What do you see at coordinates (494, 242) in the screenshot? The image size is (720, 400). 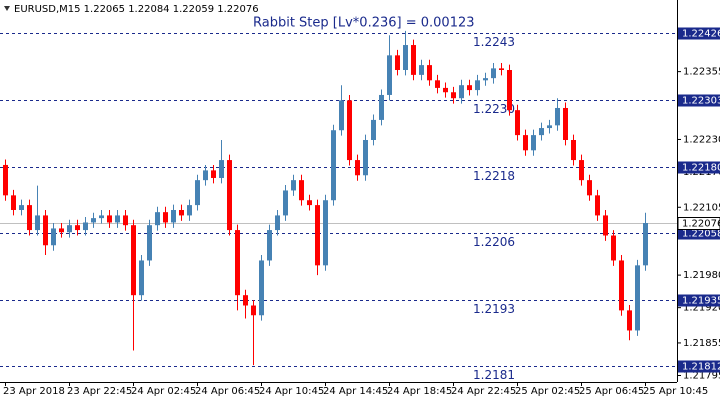 I see `level-label: 1.2206` at bounding box center [494, 242].